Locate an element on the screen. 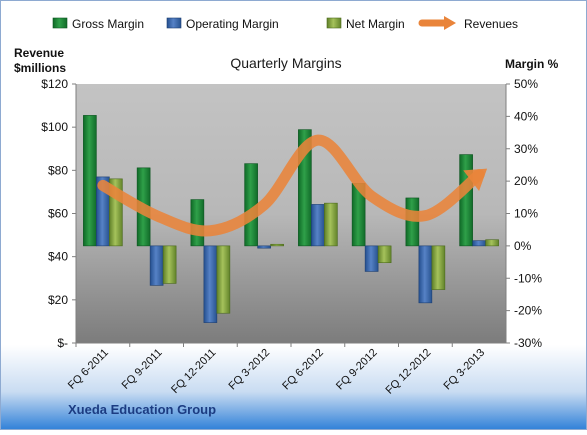 The height and width of the screenshot is (435, 587). right-tick-label: -10% is located at coordinates (528, 278).